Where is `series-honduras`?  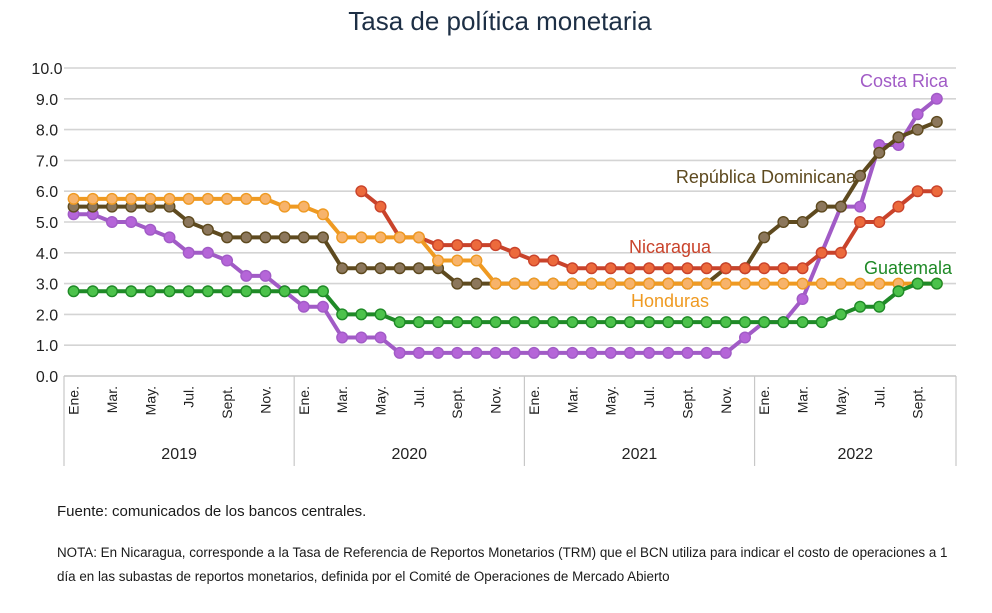
series-honduras is located at coordinates (505, 241).